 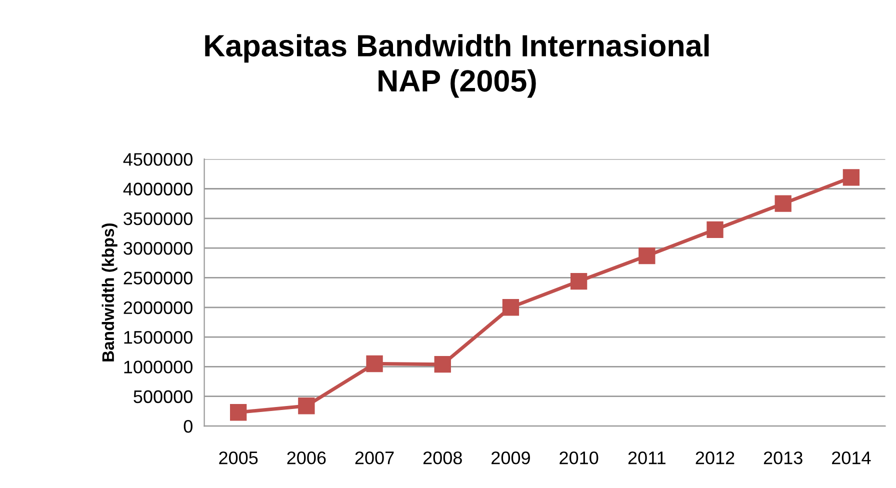 I want to click on x-tick-label: 2011, so click(x=647, y=458).